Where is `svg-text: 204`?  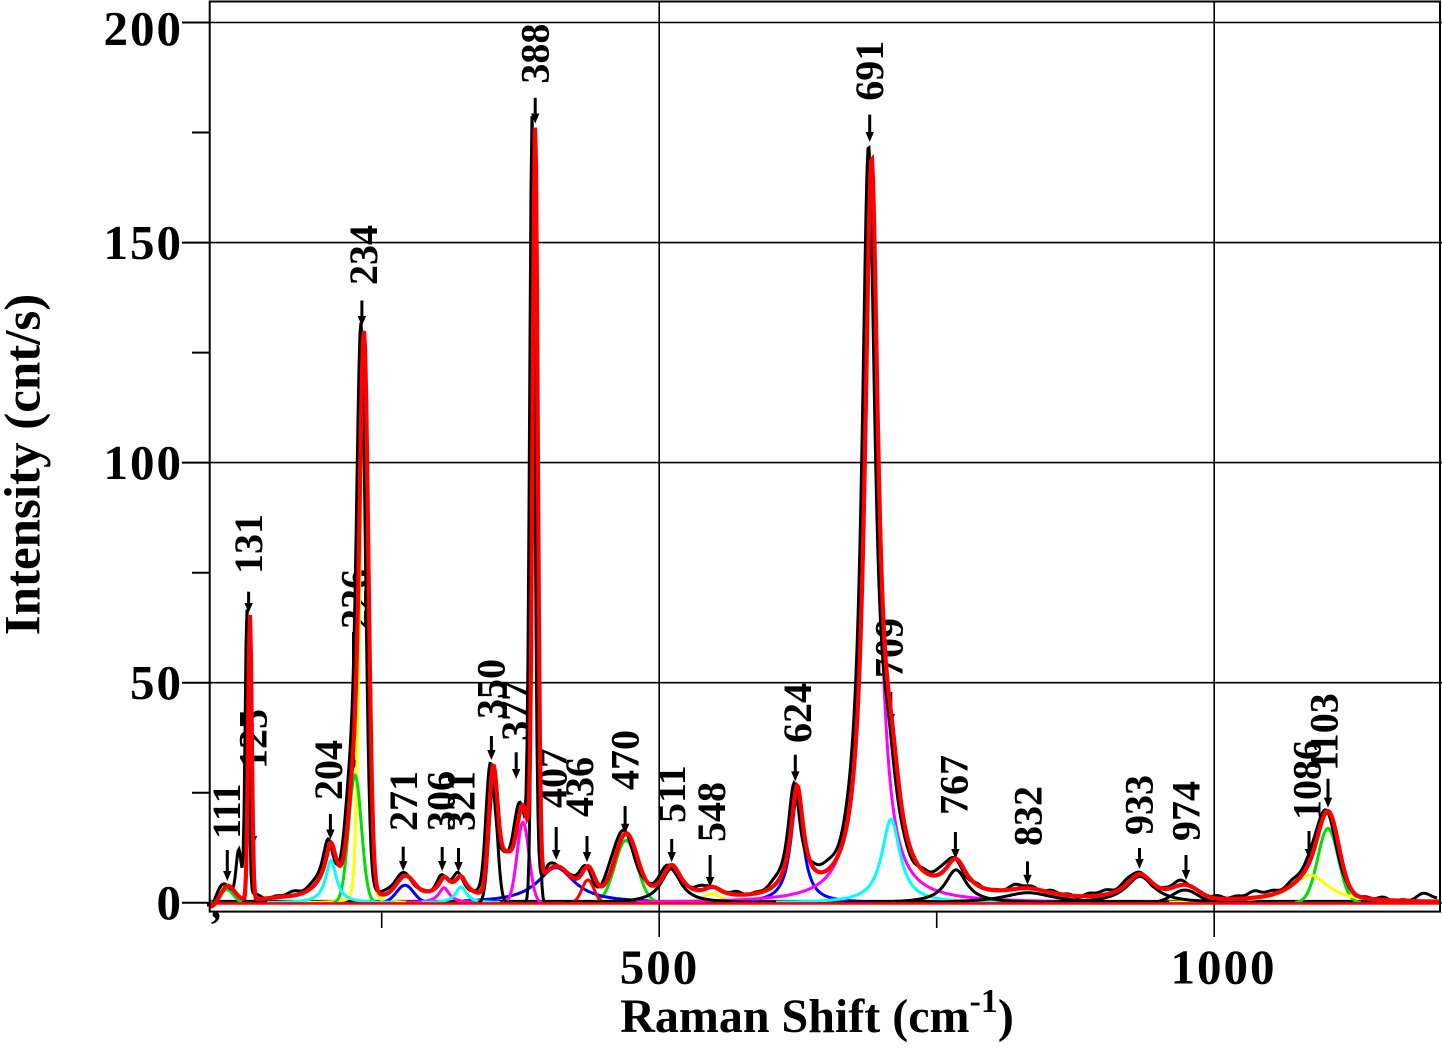
svg-text: 204 is located at coordinates (328, 770).